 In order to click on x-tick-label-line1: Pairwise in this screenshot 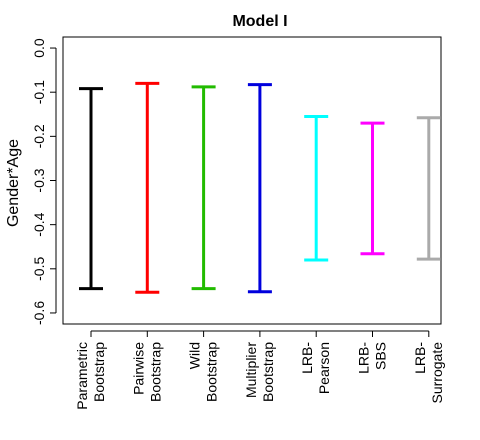, I will do `click(138, 368)`.